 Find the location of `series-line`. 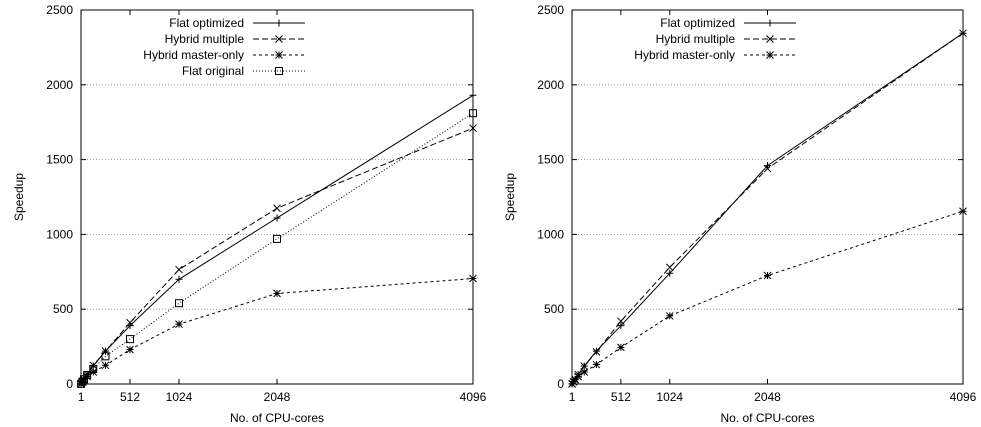

series-line is located at coordinates (277, 331).